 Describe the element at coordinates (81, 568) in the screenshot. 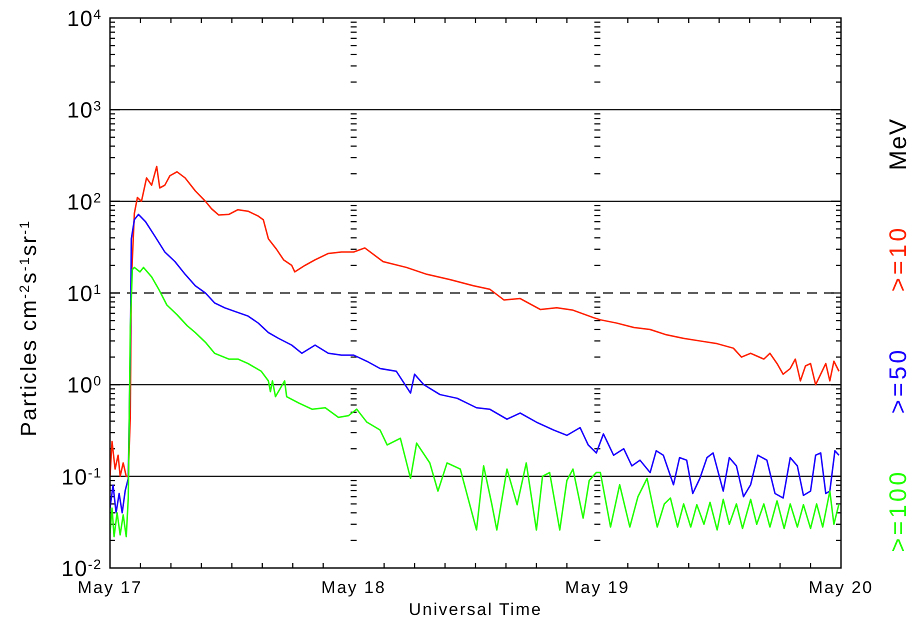

I see `y-tick-label: 10$^{-2}$` at that location.